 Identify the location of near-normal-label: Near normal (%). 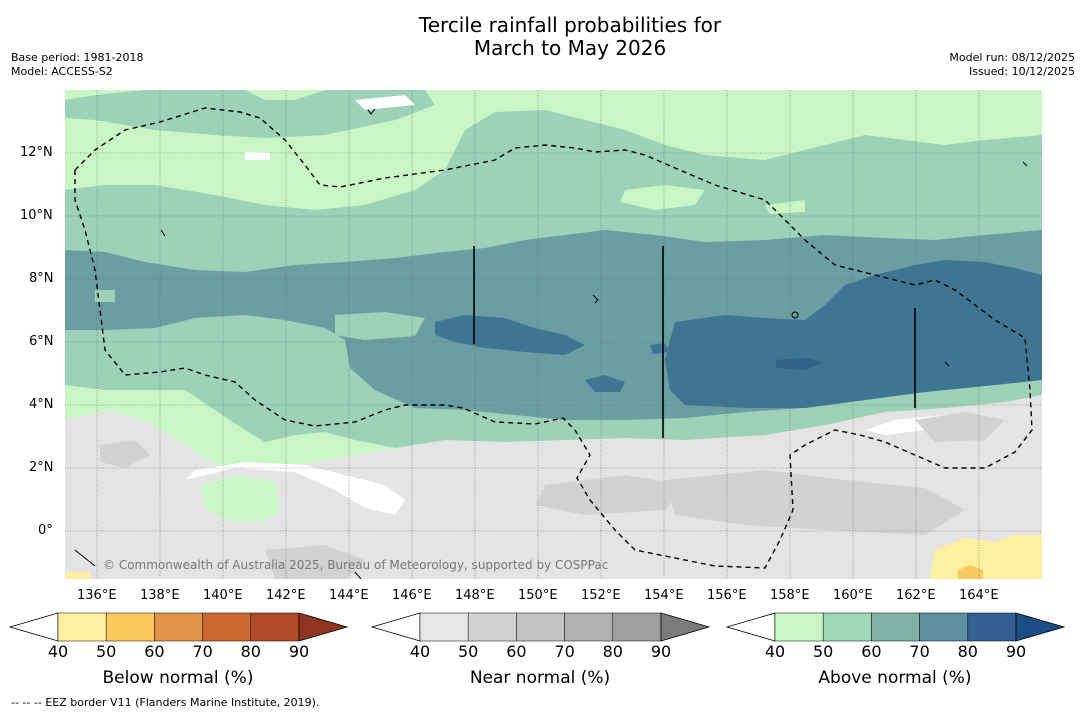
(540, 678).